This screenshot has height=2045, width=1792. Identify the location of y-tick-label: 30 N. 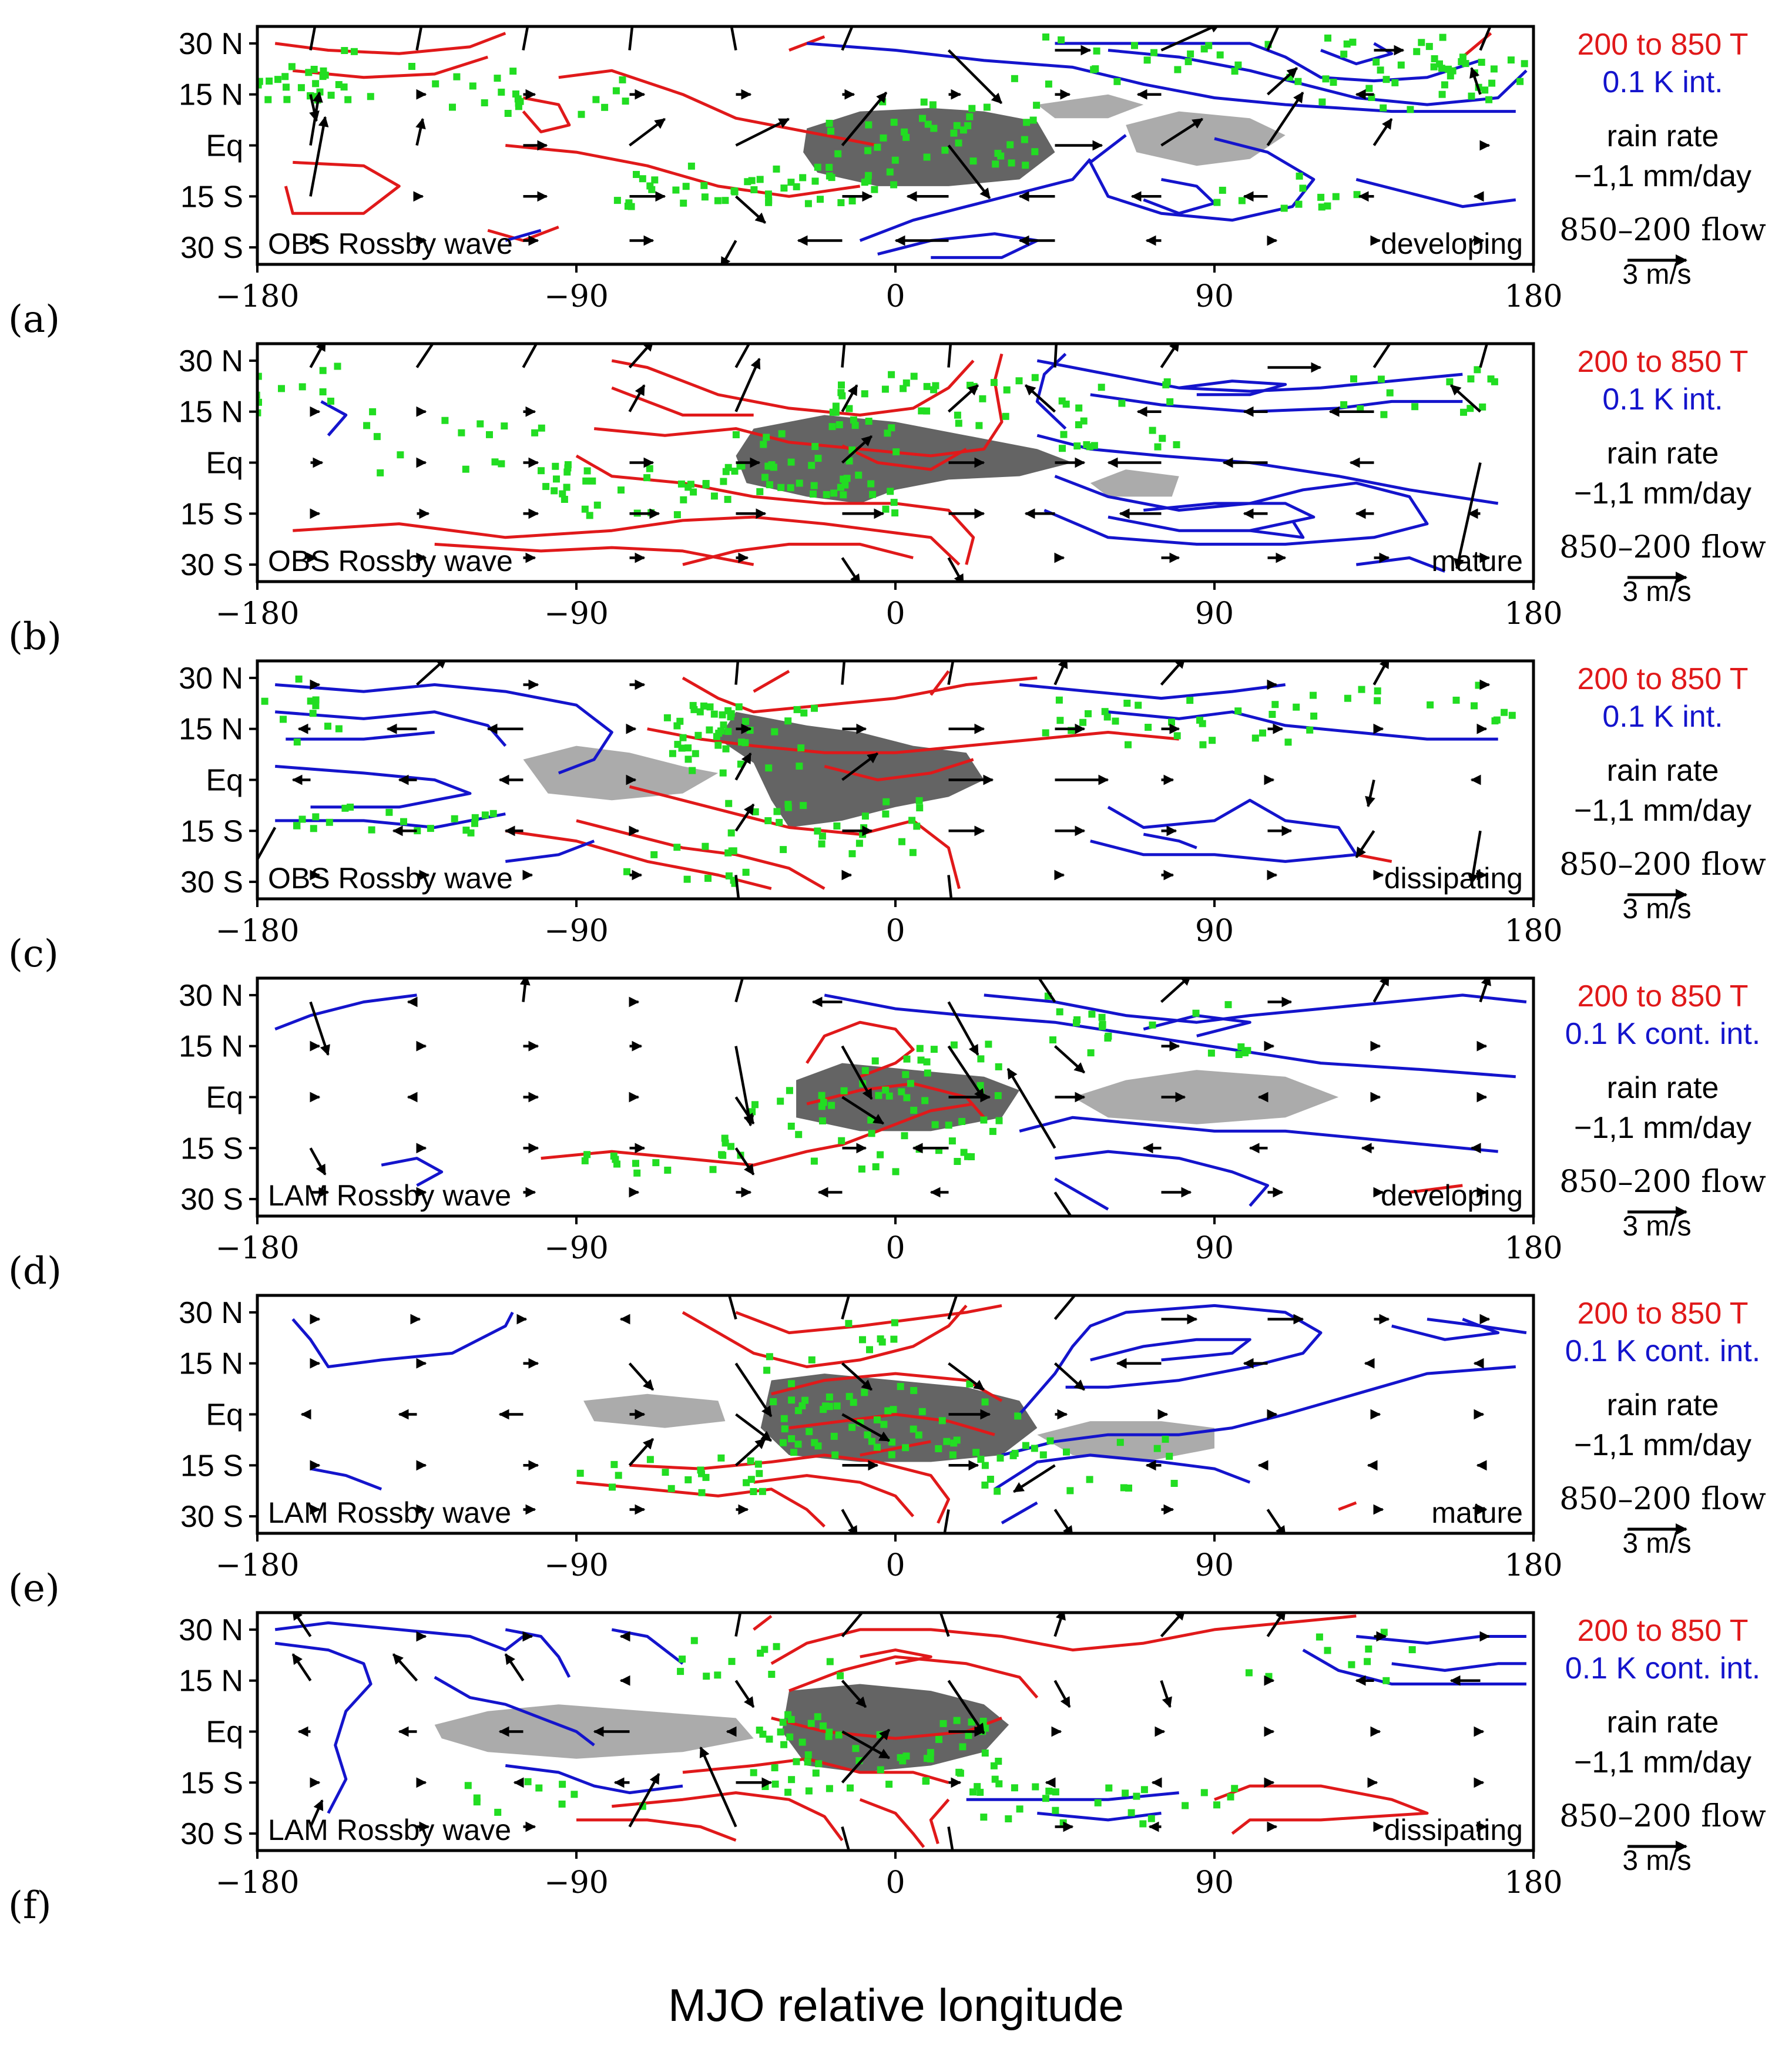
(211, 361).